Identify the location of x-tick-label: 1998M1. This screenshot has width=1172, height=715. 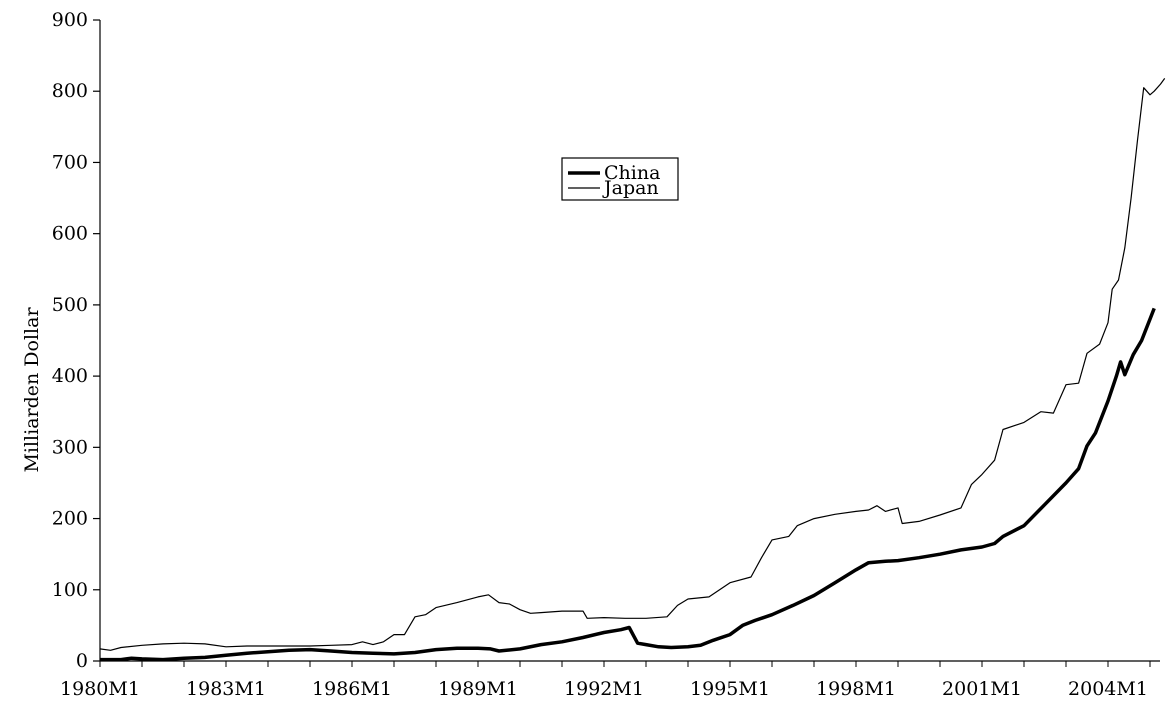
(856, 689).